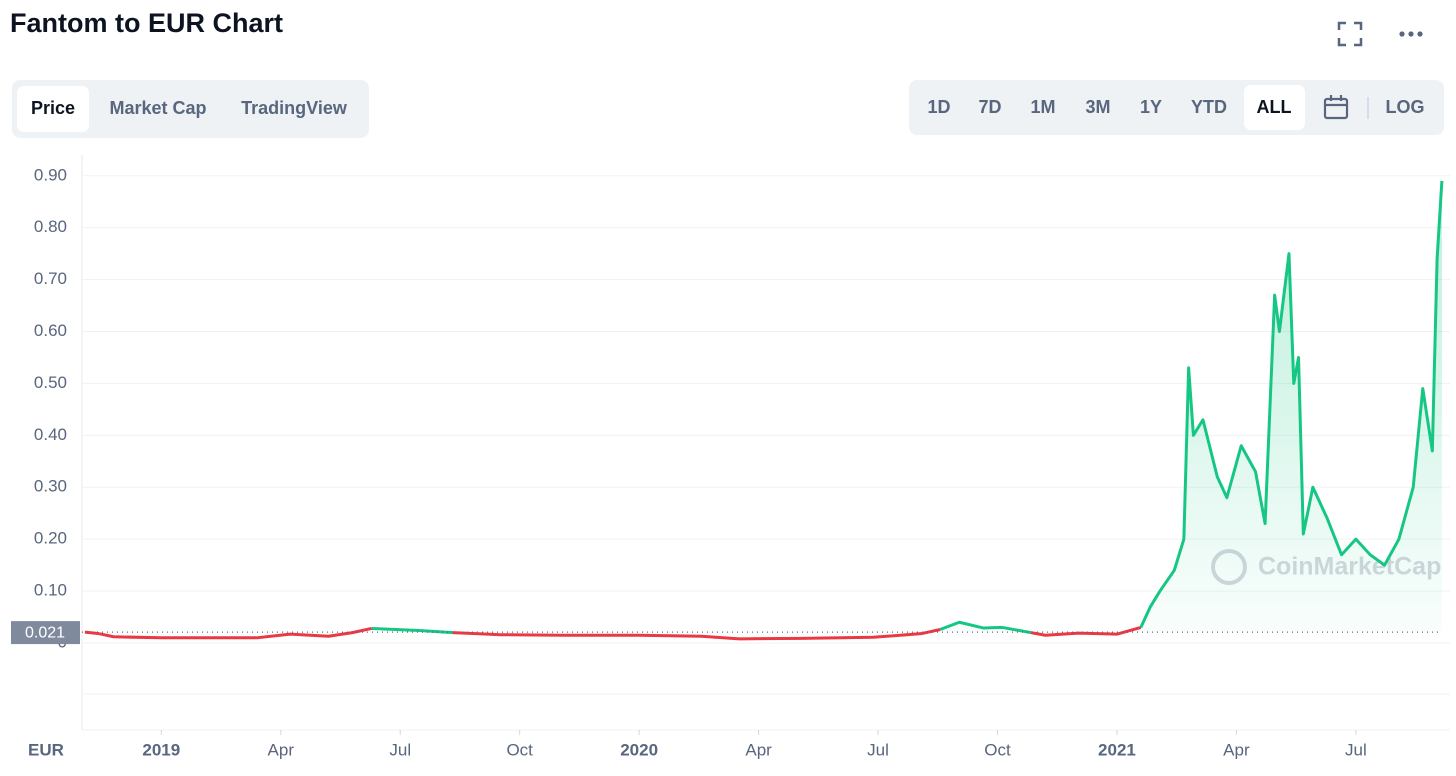  What do you see at coordinates (1350, 34) in the screenshot?
I see `fullscreen-icon` at bounding box center [1350, 34].